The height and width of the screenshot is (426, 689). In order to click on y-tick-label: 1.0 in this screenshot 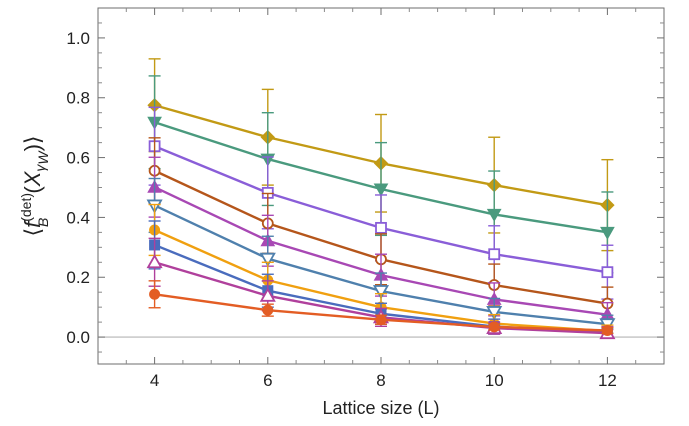, I will do `click(78, 38)`.